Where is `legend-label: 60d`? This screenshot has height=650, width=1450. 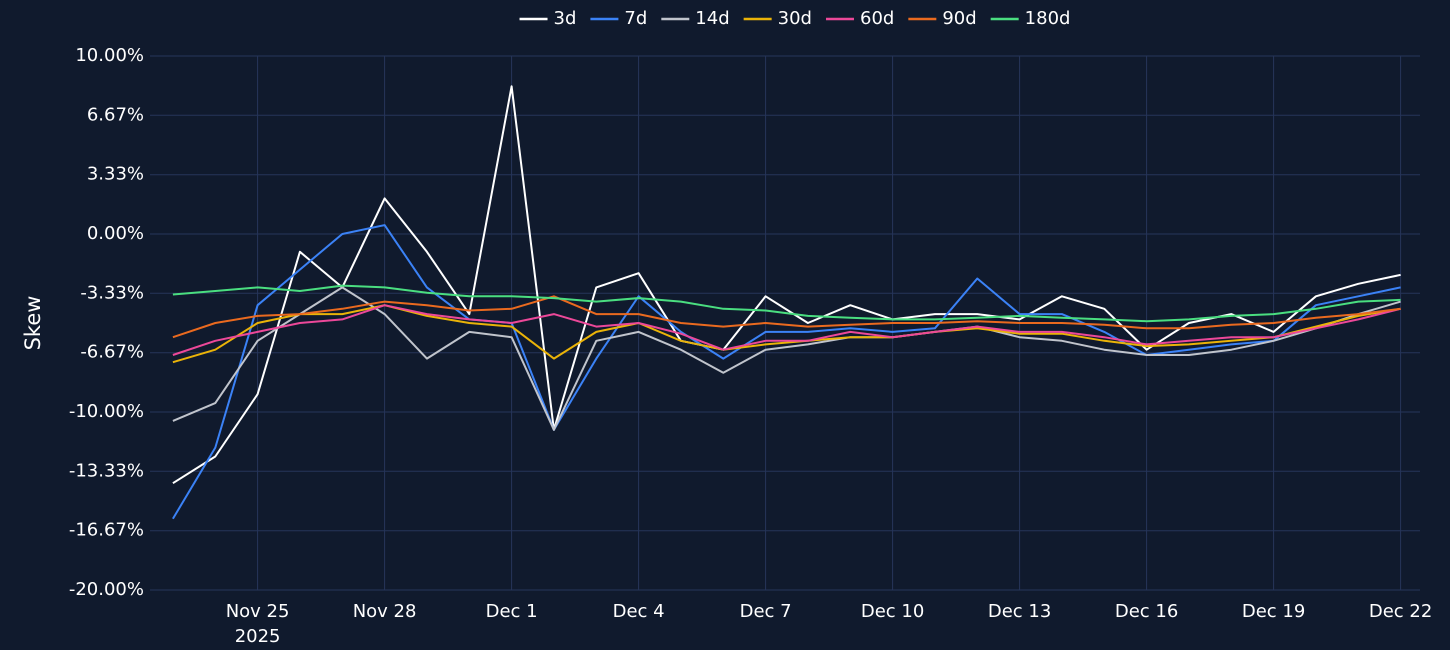
legend-label: 60d is located at coordinates (877, 18).